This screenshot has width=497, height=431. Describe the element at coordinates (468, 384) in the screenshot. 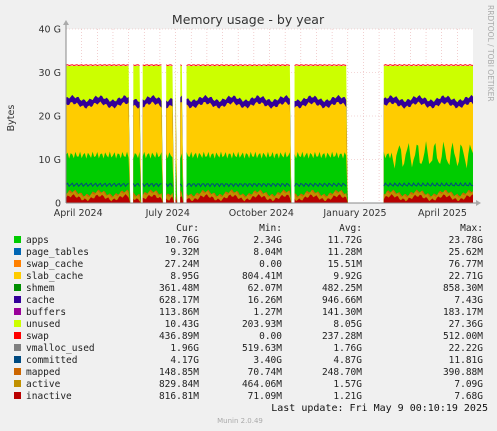

I see `legend-value: 7.09G` at that location.